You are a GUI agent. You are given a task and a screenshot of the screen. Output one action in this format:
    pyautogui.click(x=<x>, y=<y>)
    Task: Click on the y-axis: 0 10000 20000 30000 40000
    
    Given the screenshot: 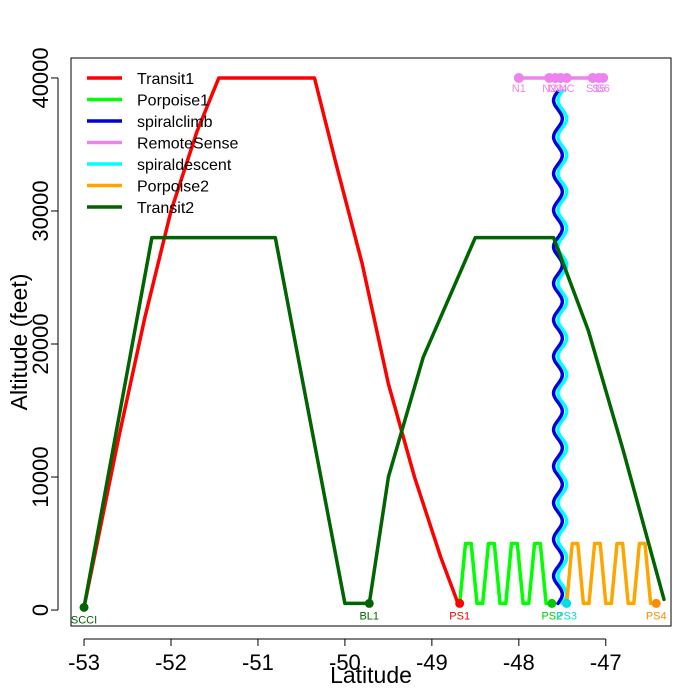 What is the action you would take?
    pyautogui.click(x=43, y=331)
    